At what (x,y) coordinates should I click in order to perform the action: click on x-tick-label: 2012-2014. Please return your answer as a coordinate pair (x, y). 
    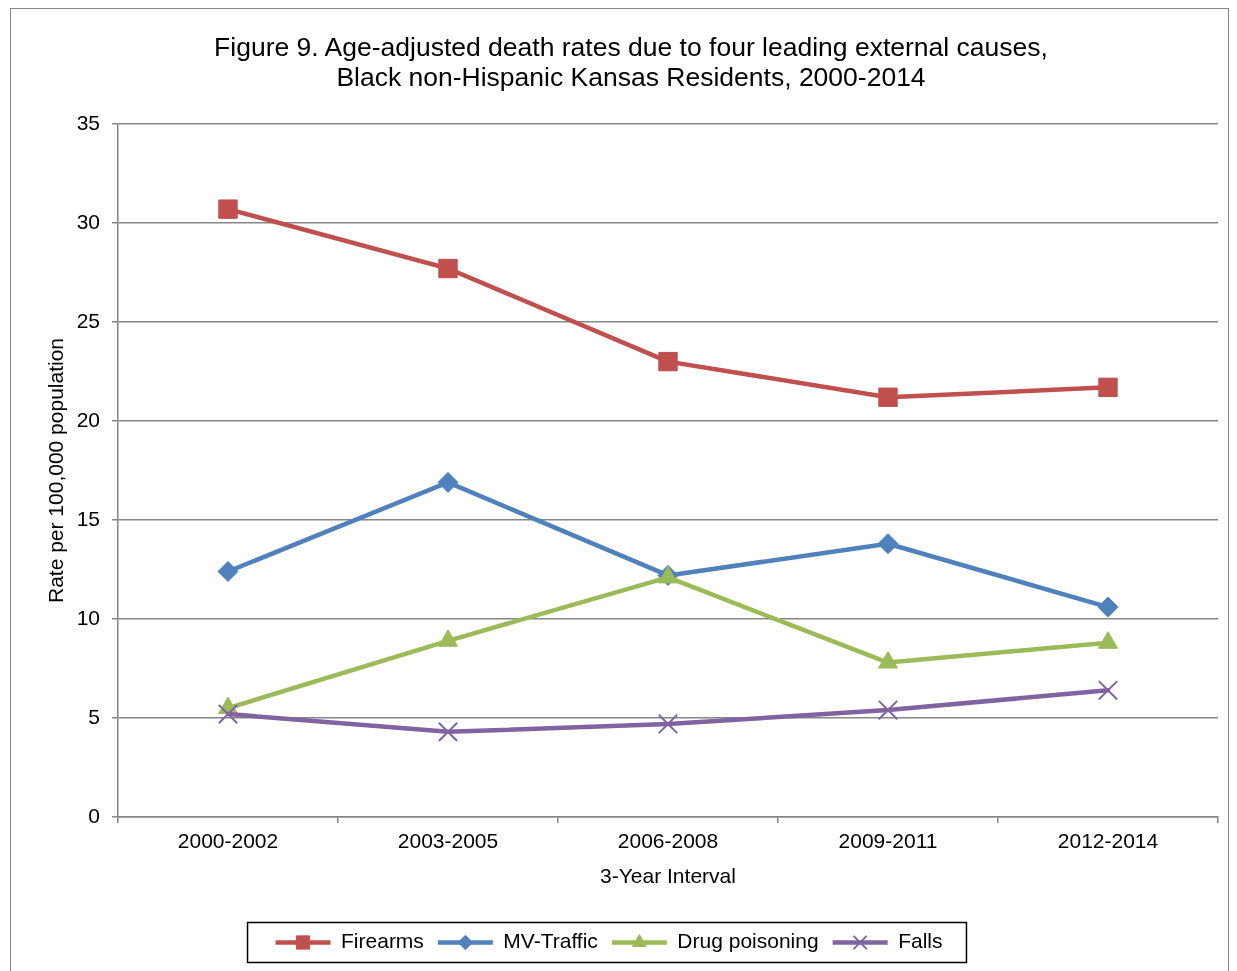
    Looking at the image, I should click on (1108, 841).